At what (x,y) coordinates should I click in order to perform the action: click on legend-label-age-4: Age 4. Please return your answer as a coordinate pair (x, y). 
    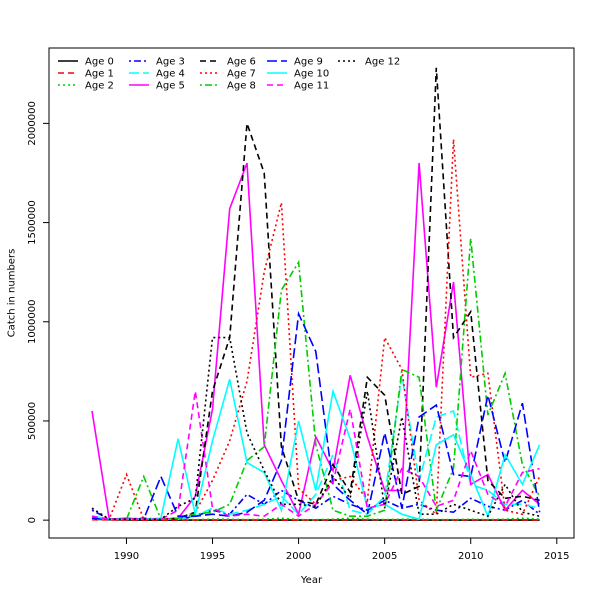
    Looking at the image, I should click on (170, 74).